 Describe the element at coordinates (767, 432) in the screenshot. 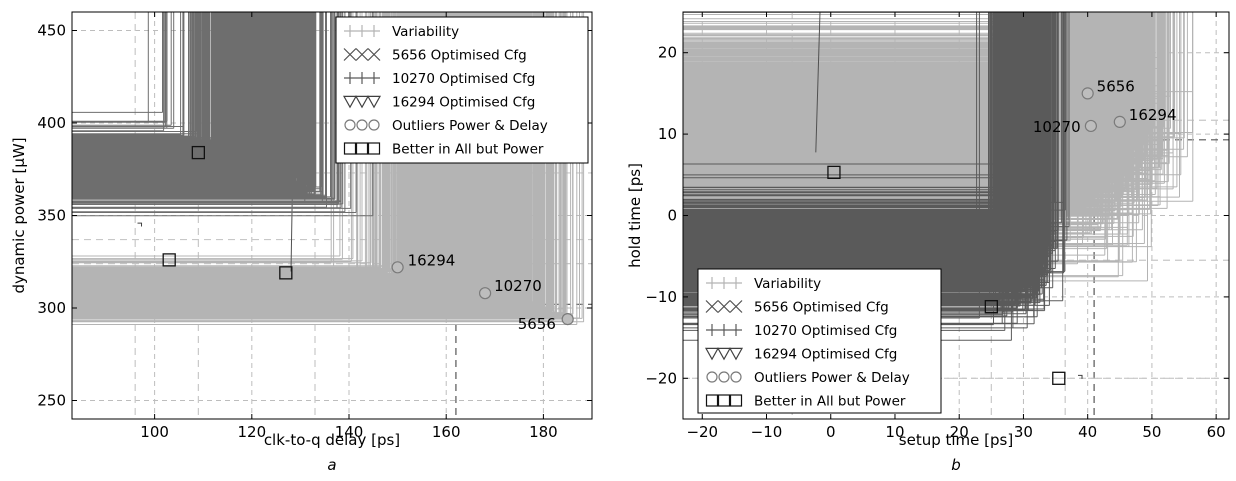

I see `x-tick-label: −10` at that location.